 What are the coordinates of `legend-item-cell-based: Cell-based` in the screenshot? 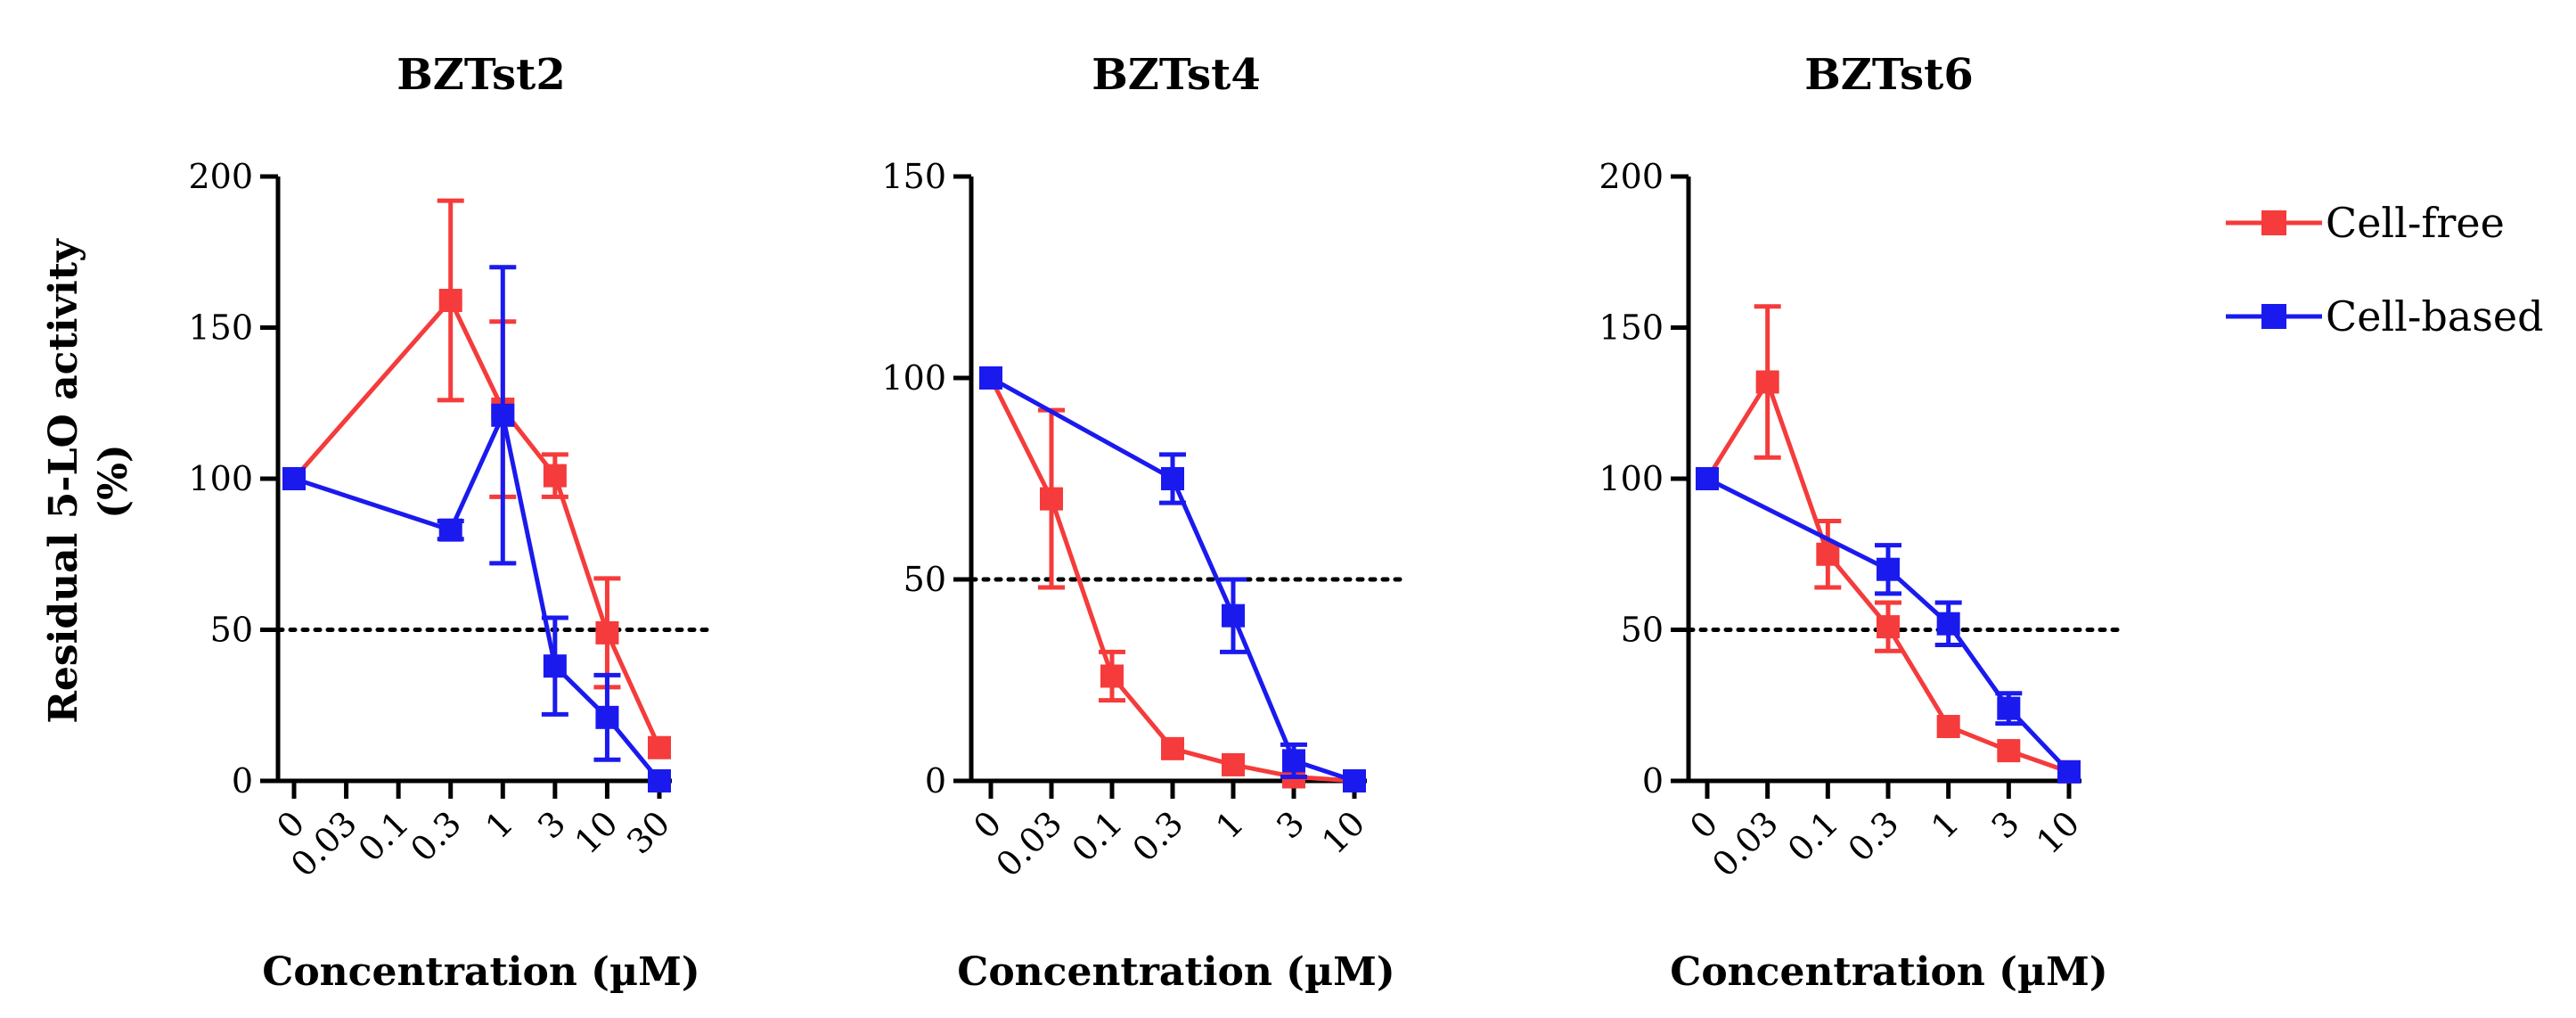 It's located at (2385, 316).